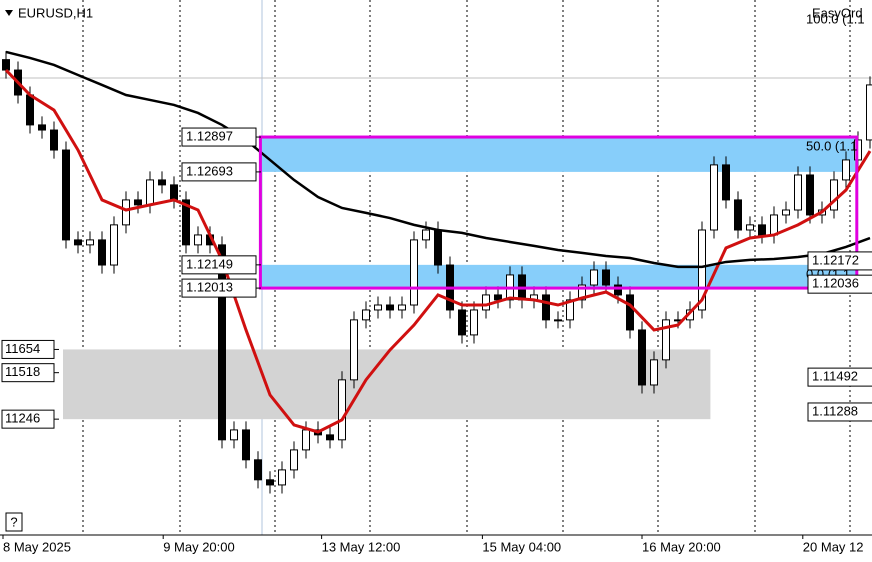  Describe the element at coordinates (521, 546) in the screenshot. I see `x-tick-label: 15 May 04:00` at that location.